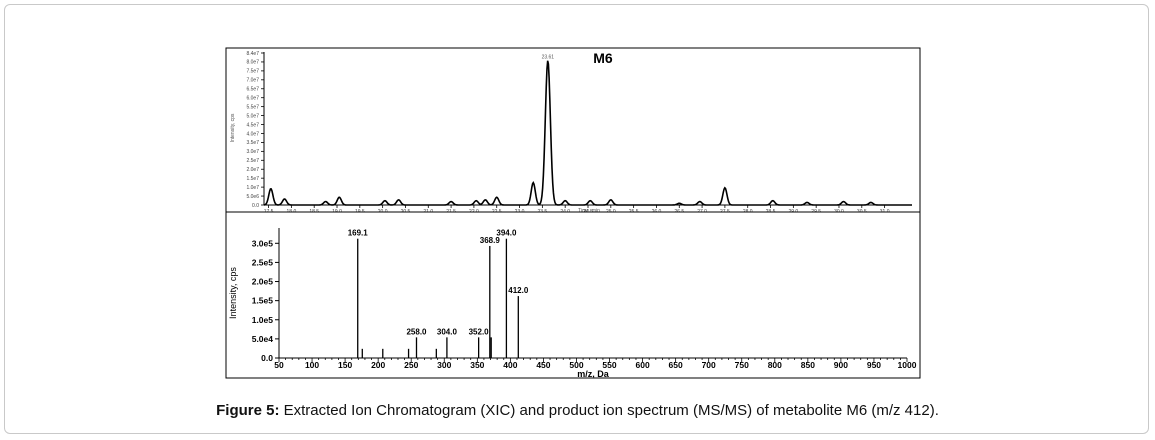  What do you see at coordinates (345, 365) in the screenshot?
I see `msms-x-tick-label: 150` at bounding box center [345, 365].